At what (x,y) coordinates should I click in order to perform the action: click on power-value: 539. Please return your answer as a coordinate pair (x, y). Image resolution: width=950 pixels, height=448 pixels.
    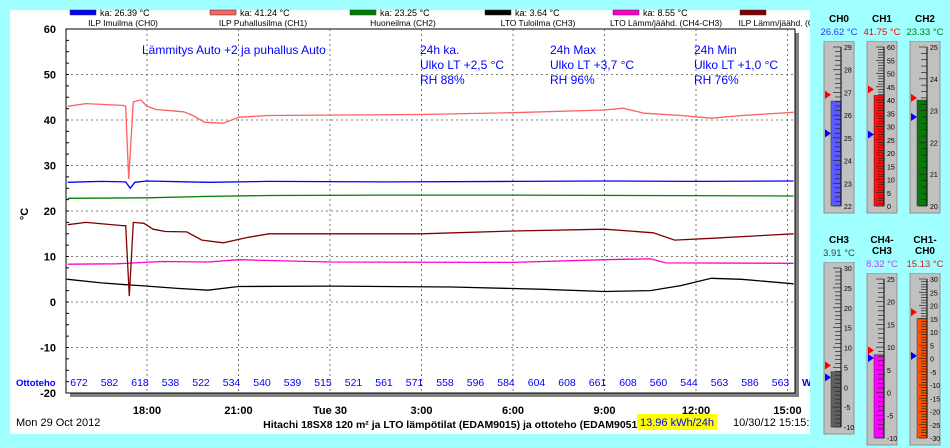
    Looking at the image, I should click on (293, 383).